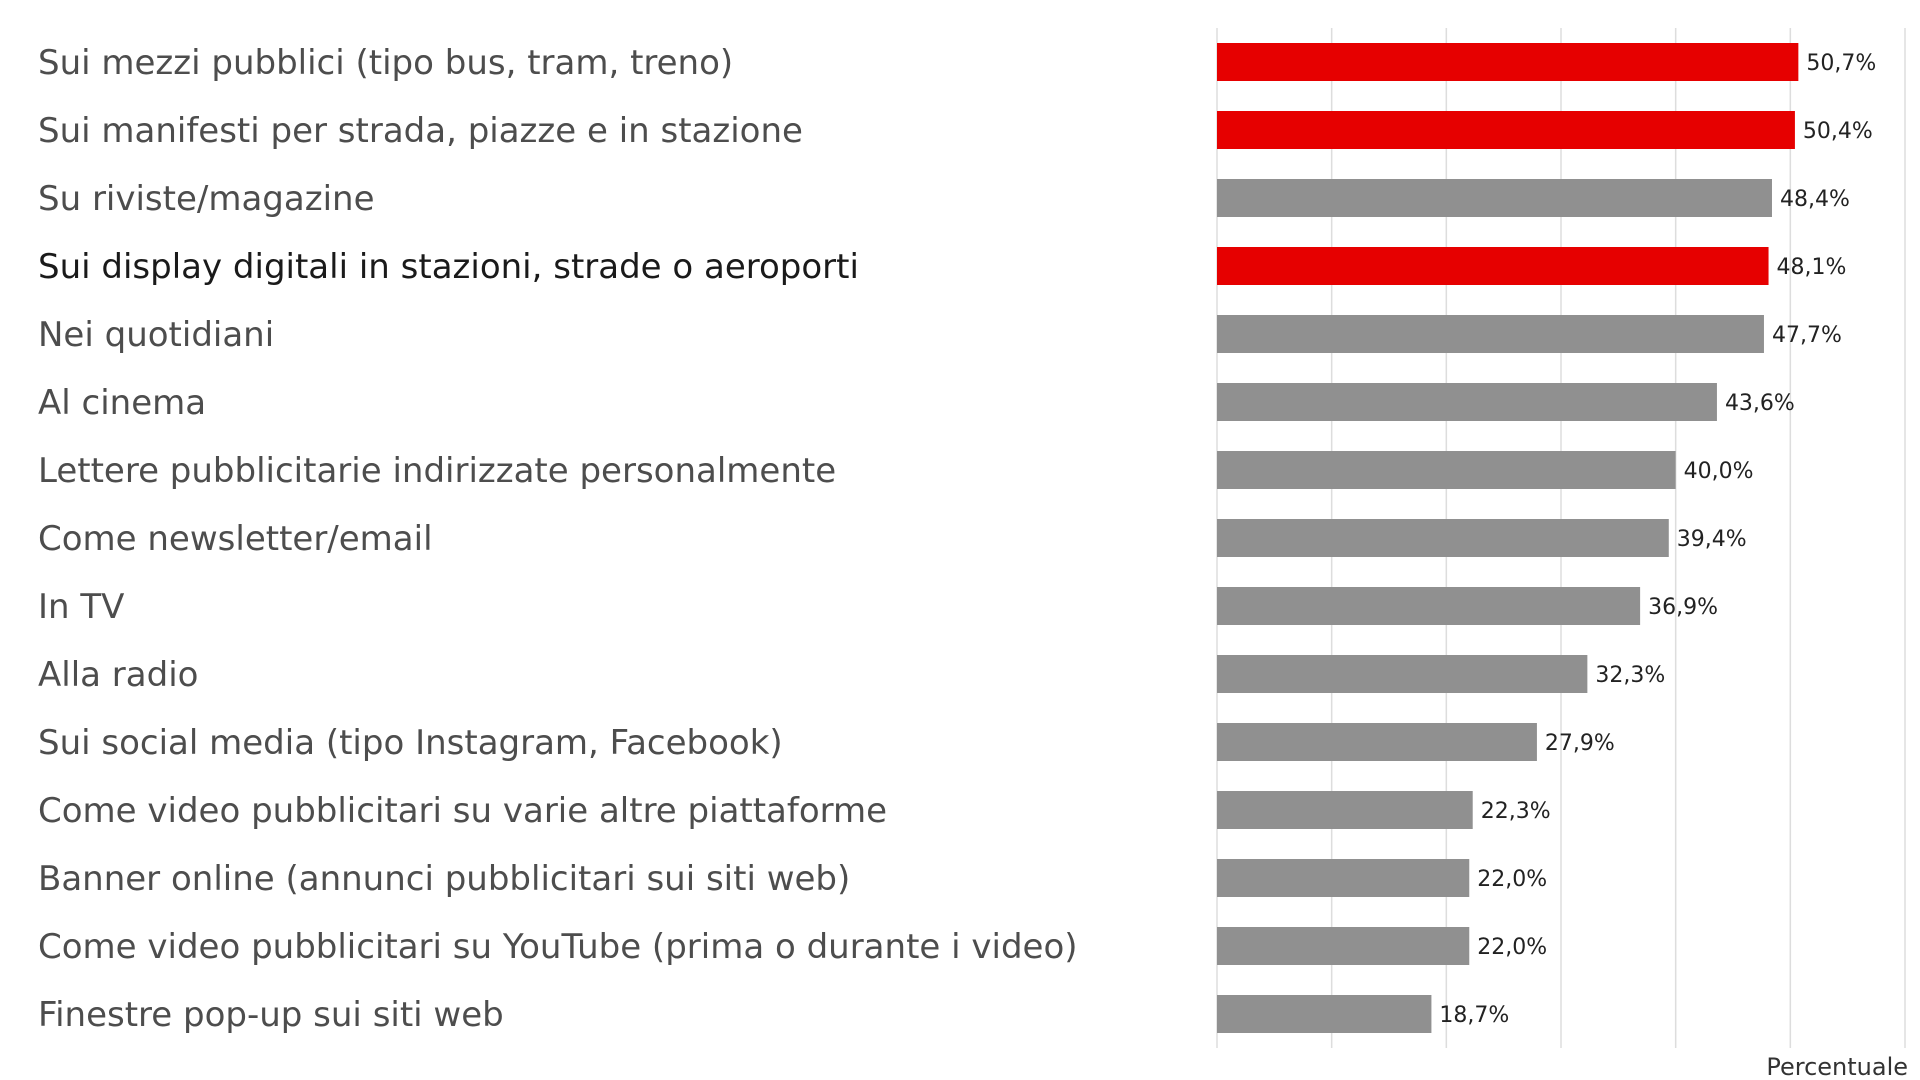 The height and width of the screenshot is (1080, 1920). What do you see at coordinates (122, 403) in the screenshot?
I see `category-label: Al cinema` at bounding box center [122, 403].